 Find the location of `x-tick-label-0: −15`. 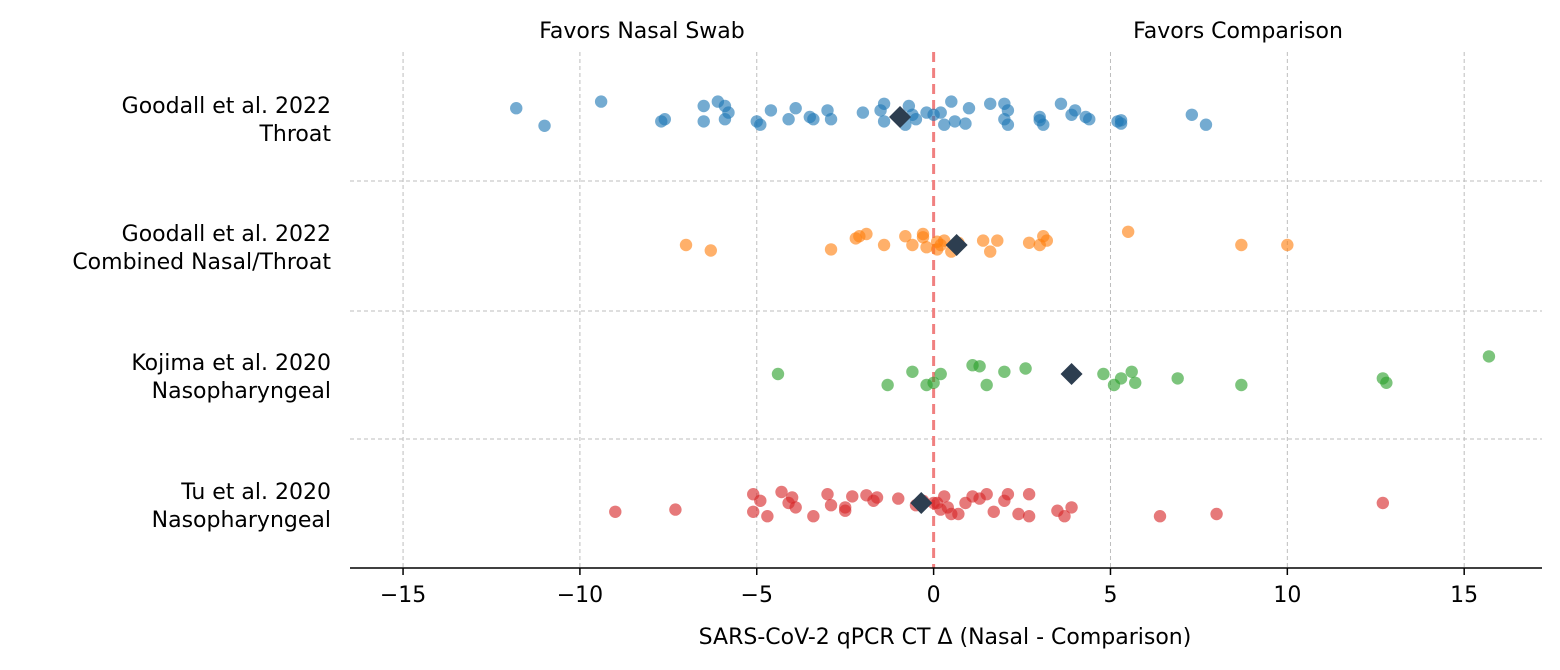

x-tick-label-0: −15 is located at coordinates (403, 595).